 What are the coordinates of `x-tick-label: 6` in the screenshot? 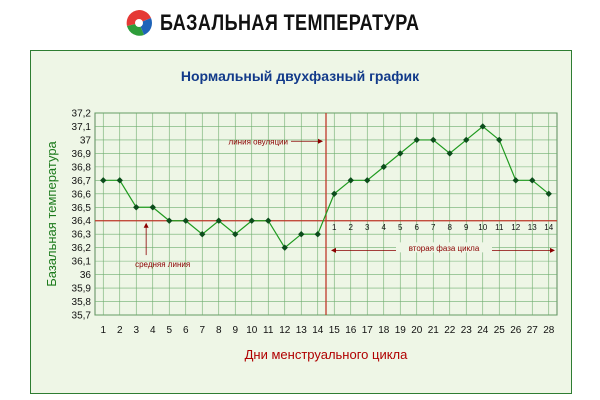 It's located at (186, 330).